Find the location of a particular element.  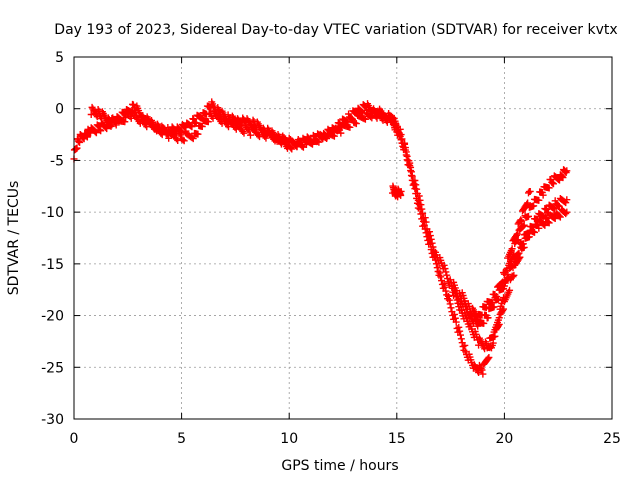

x-axis-label: GPS time / hours is located at coordinates (339, 466).